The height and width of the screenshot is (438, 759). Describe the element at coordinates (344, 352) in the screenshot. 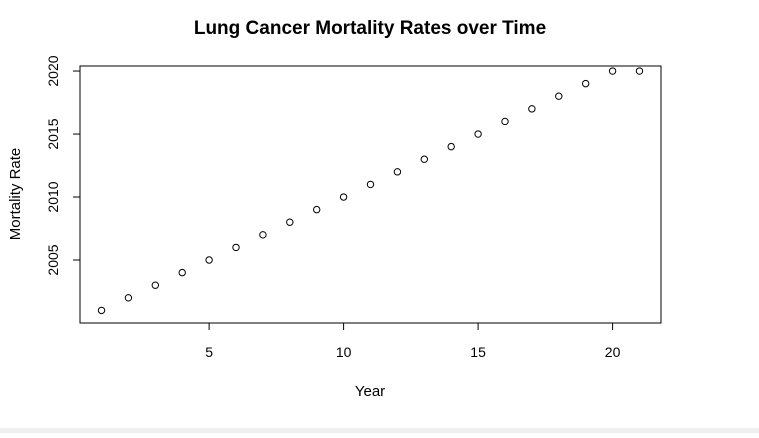

I see `x-tick-label: 10` at that location.